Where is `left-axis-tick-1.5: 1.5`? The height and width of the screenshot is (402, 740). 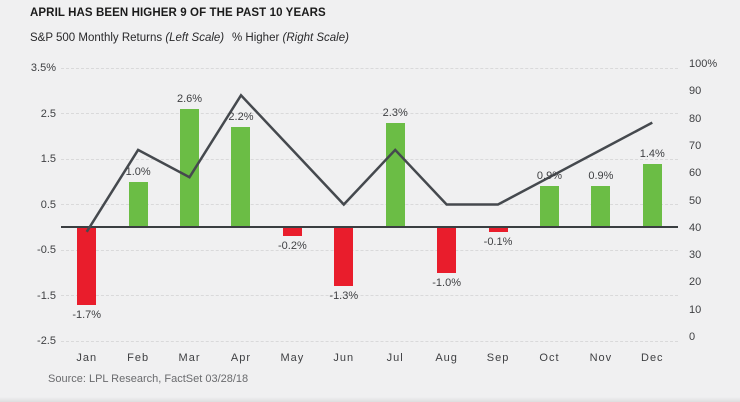
left-axis-tick-1.5: 1.5 is located at coordinates (48, 159).